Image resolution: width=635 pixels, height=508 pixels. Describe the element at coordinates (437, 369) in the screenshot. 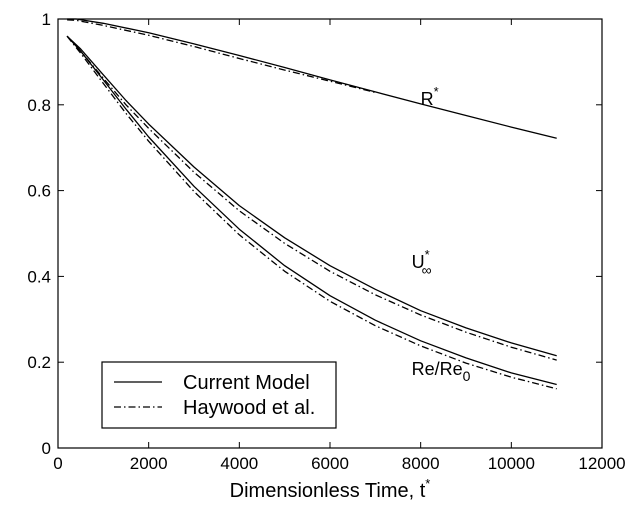

I see `annotation-base: Re/Re` at that location.